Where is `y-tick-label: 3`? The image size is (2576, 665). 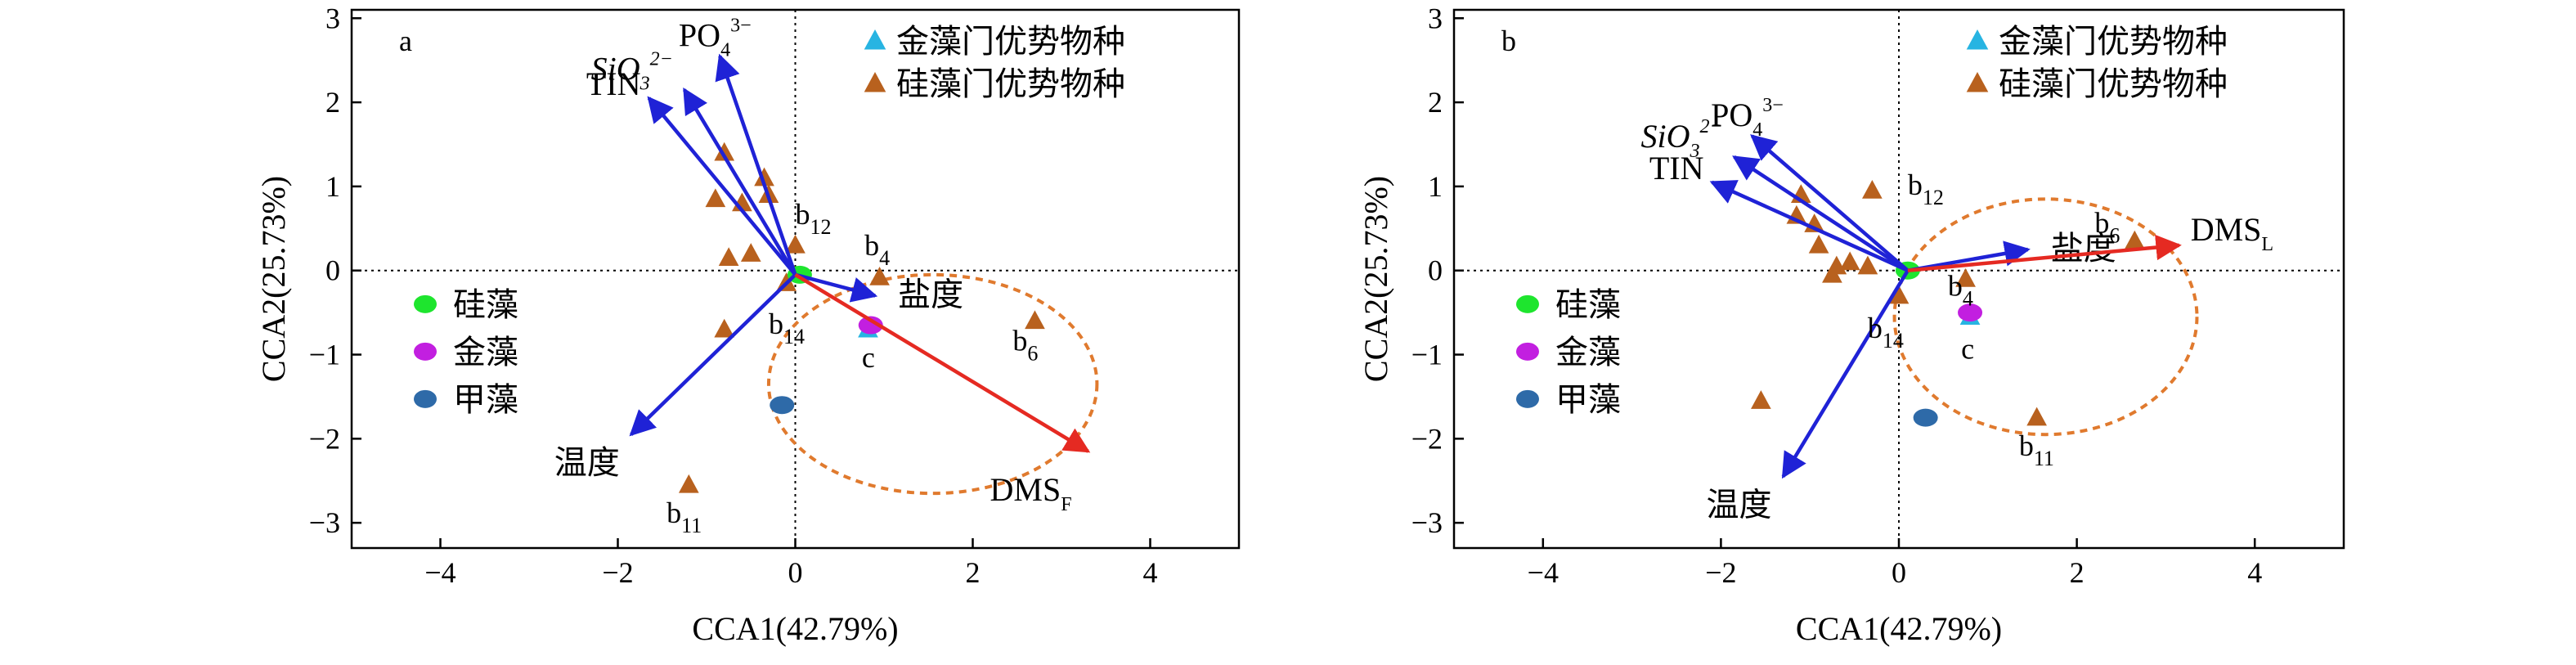 y-tick-label: 3 is located at coordinates (1436, 18).